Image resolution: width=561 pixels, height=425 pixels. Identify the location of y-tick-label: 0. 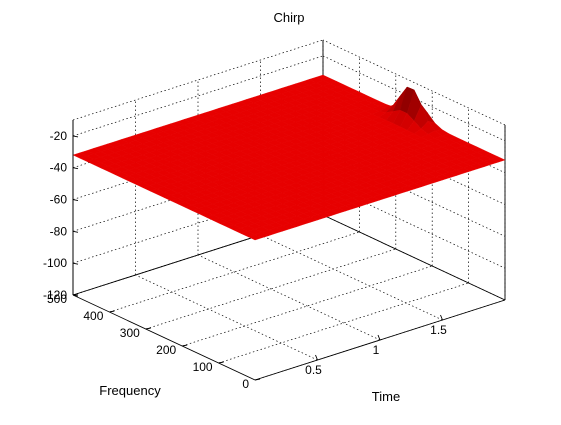
(245, 384).